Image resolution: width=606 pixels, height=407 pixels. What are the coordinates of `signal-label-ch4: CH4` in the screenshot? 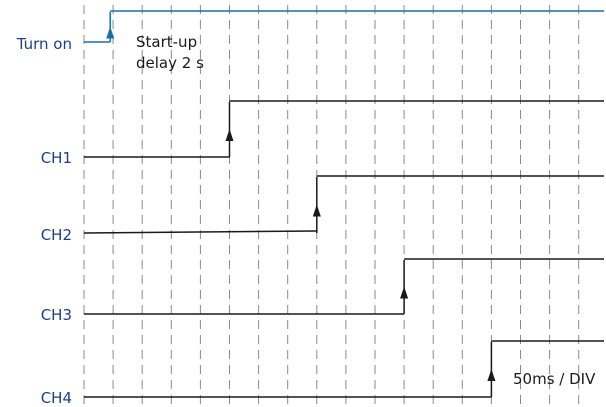 It's located at (56, 398).